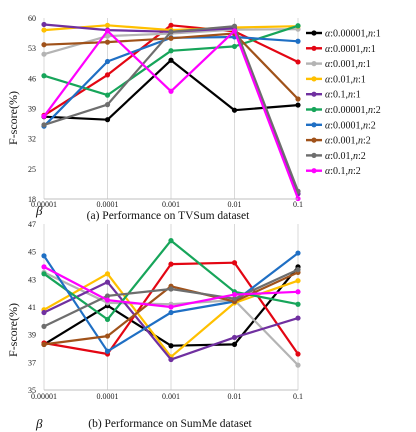 The image size is (416, 432). I want to click on tvsum-x-tick-label: 0.1, so click(298, 204).